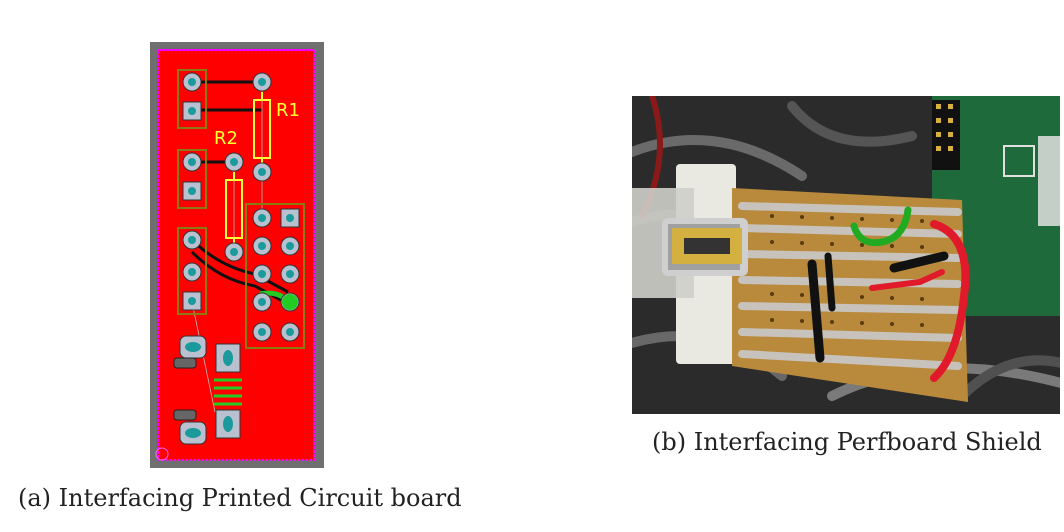 This screenshot has height=532, width=1064. I want to click on pcb-layout-image: R1 R2, so click(237, 255).